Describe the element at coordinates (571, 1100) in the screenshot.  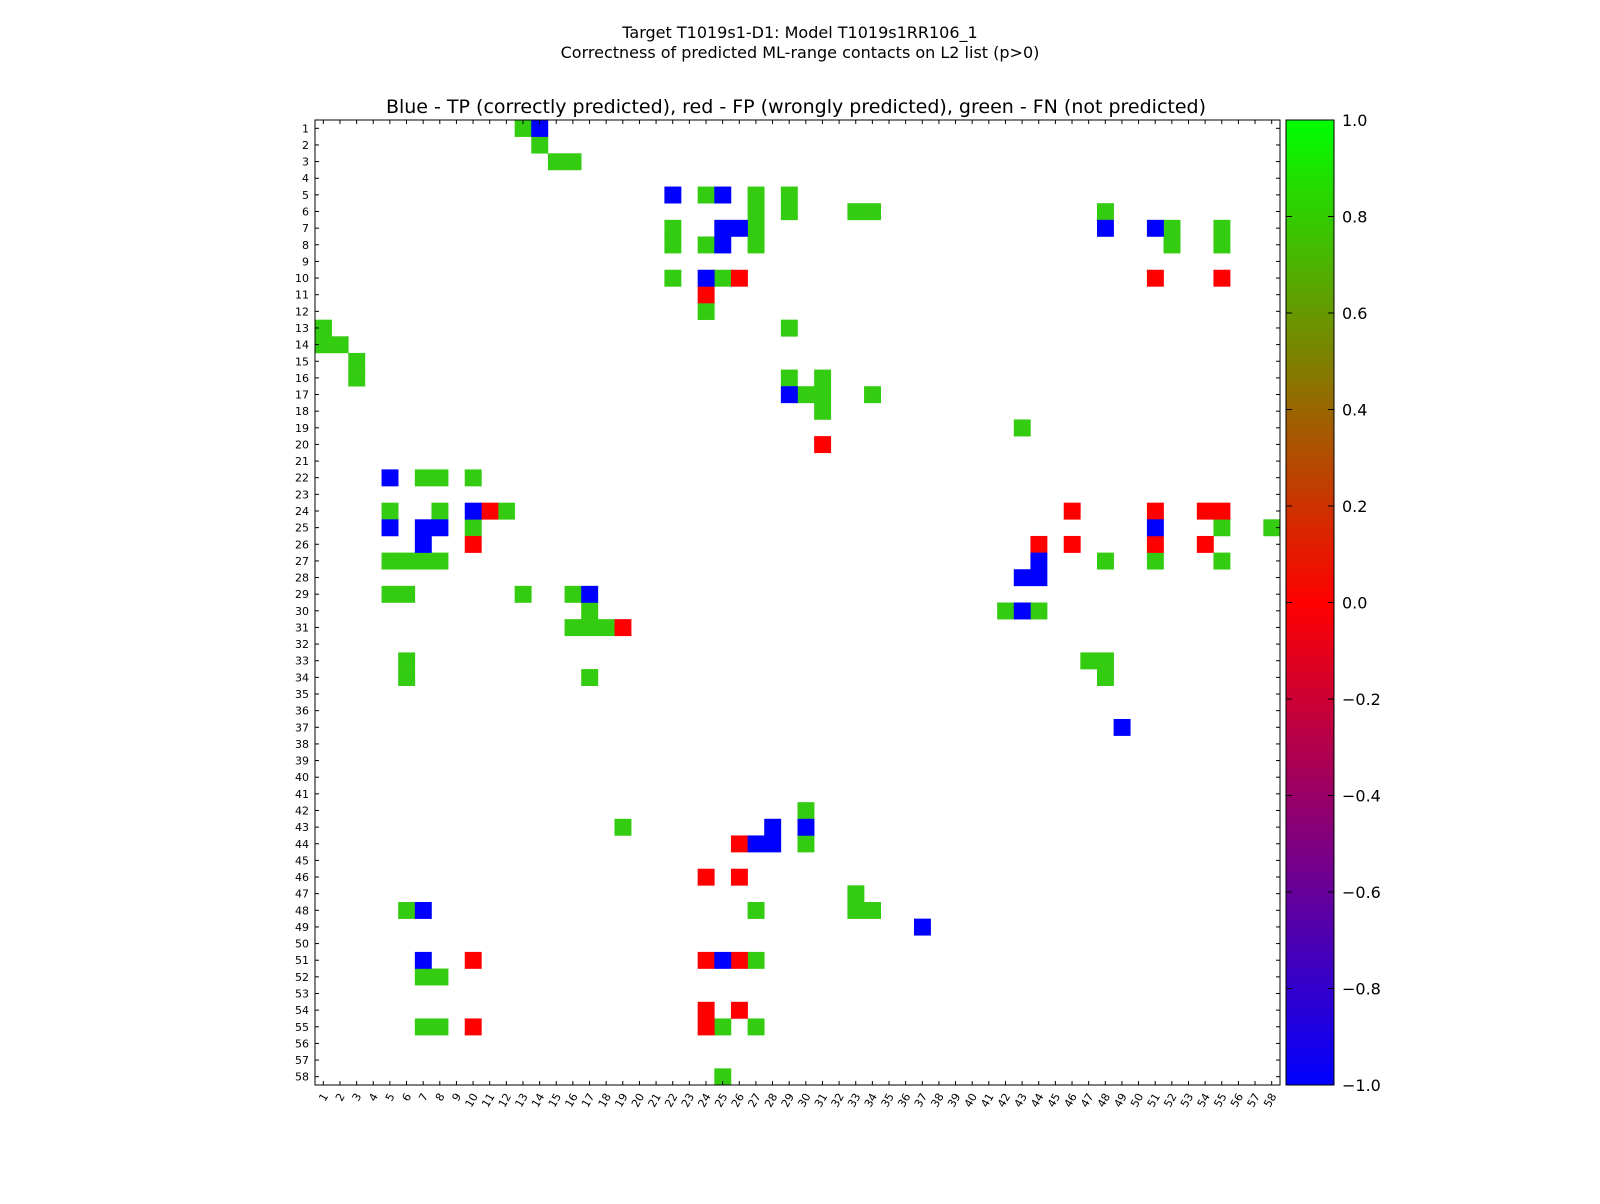
I see `x-tick-label: 16` at that location.